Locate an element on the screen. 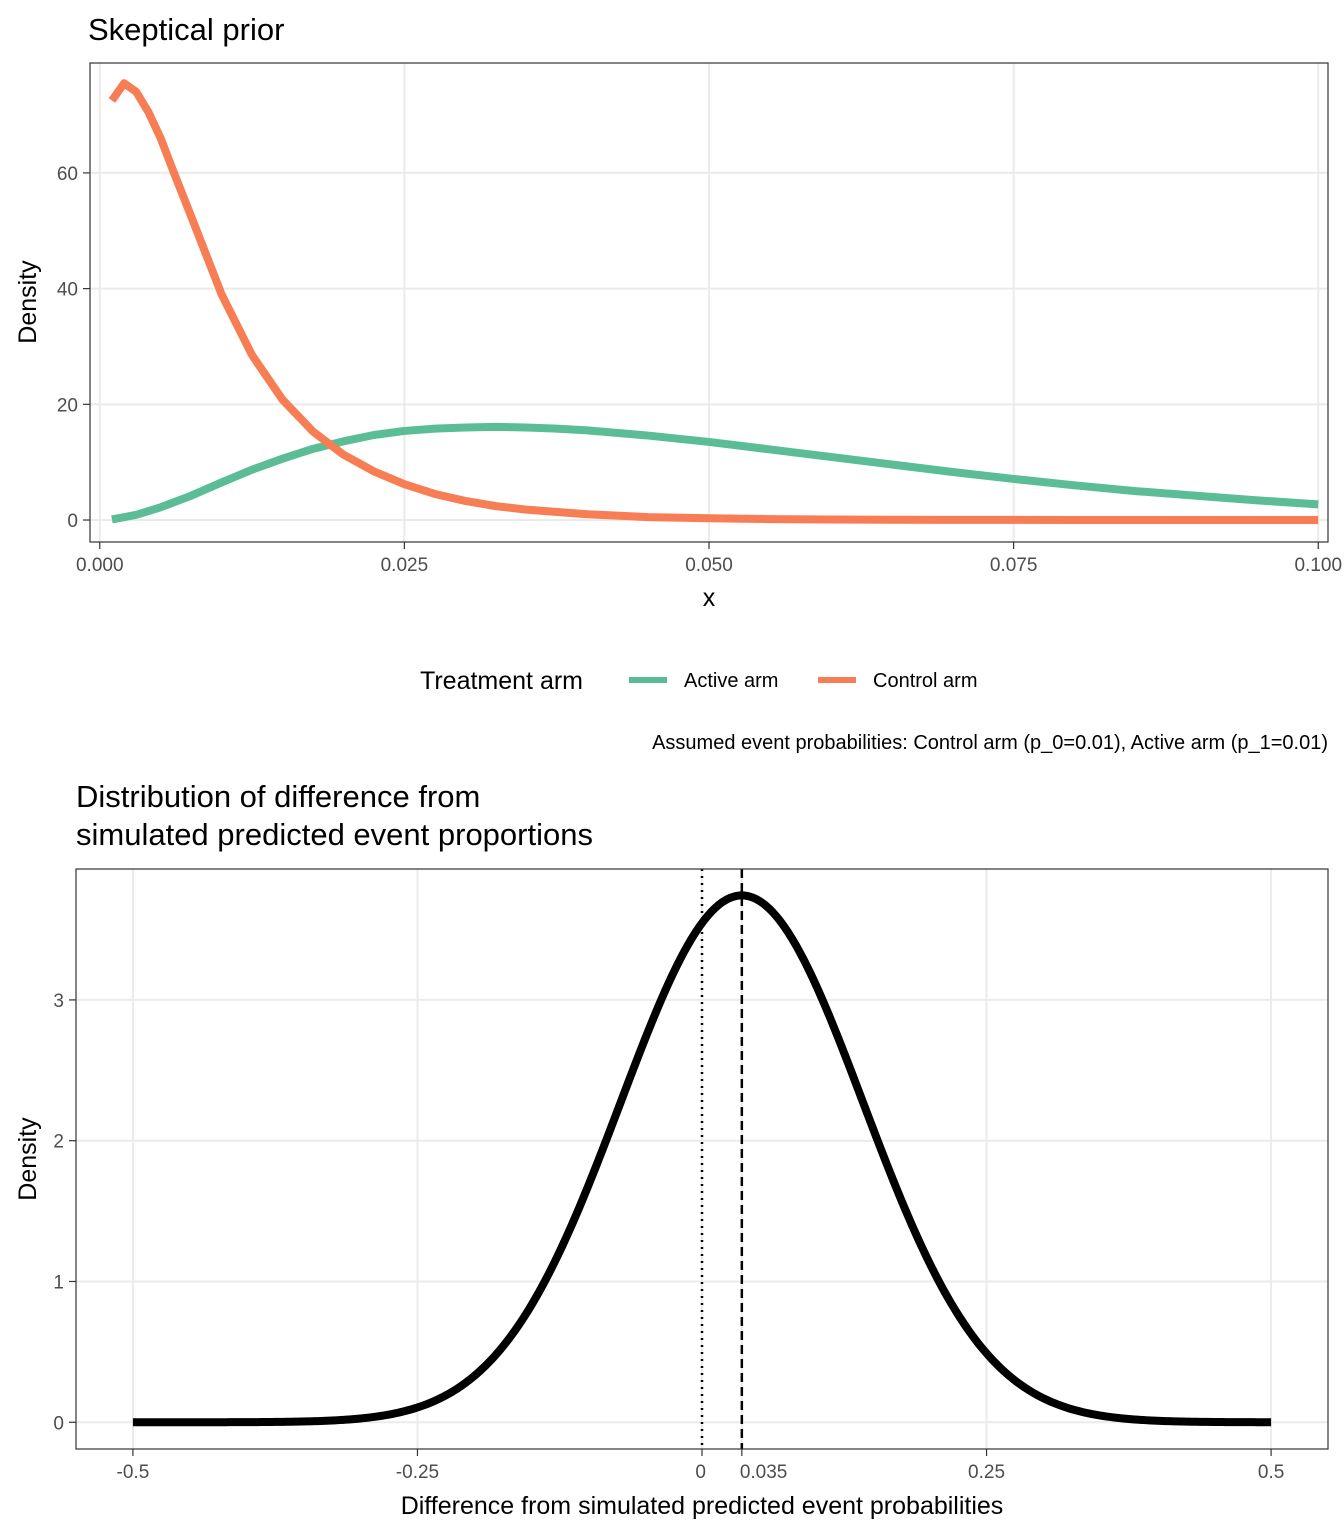 The image size is (1344, 1536). x-tick-label: 0.100 is located at coordinates (1318, 565).